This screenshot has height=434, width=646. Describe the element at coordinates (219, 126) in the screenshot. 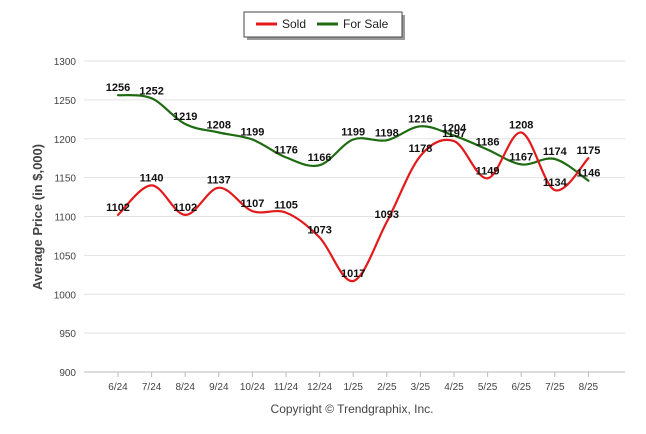

I see `data-label-for-sale: 1208` at that location.